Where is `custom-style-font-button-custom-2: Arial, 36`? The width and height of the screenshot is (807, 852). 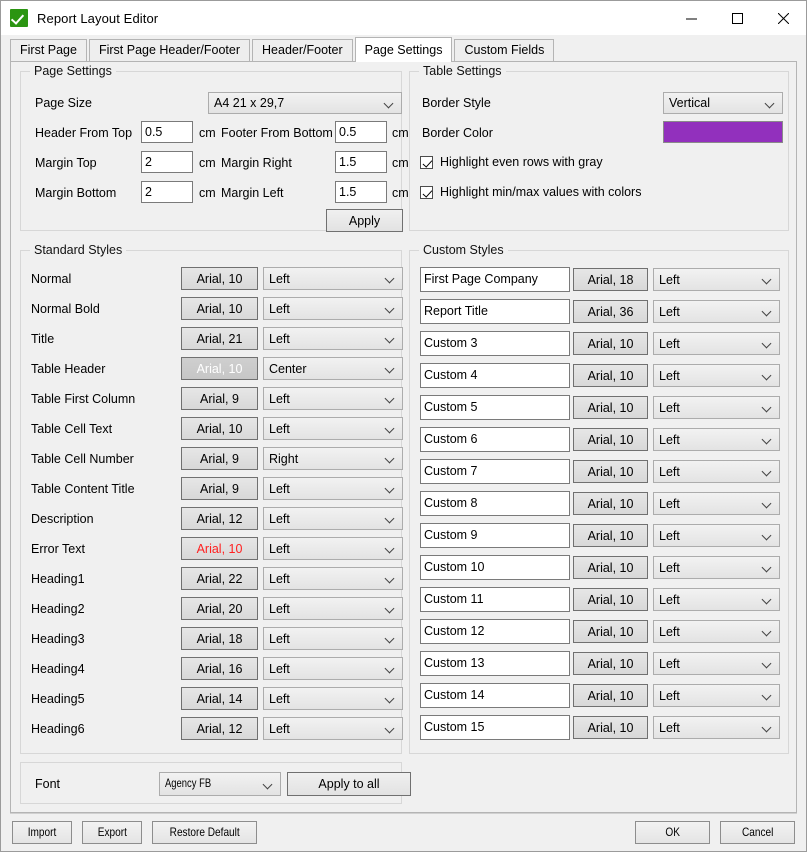
custom-style-font-button-custom-2: Arial, 36 is located at coordinates (610, 311).